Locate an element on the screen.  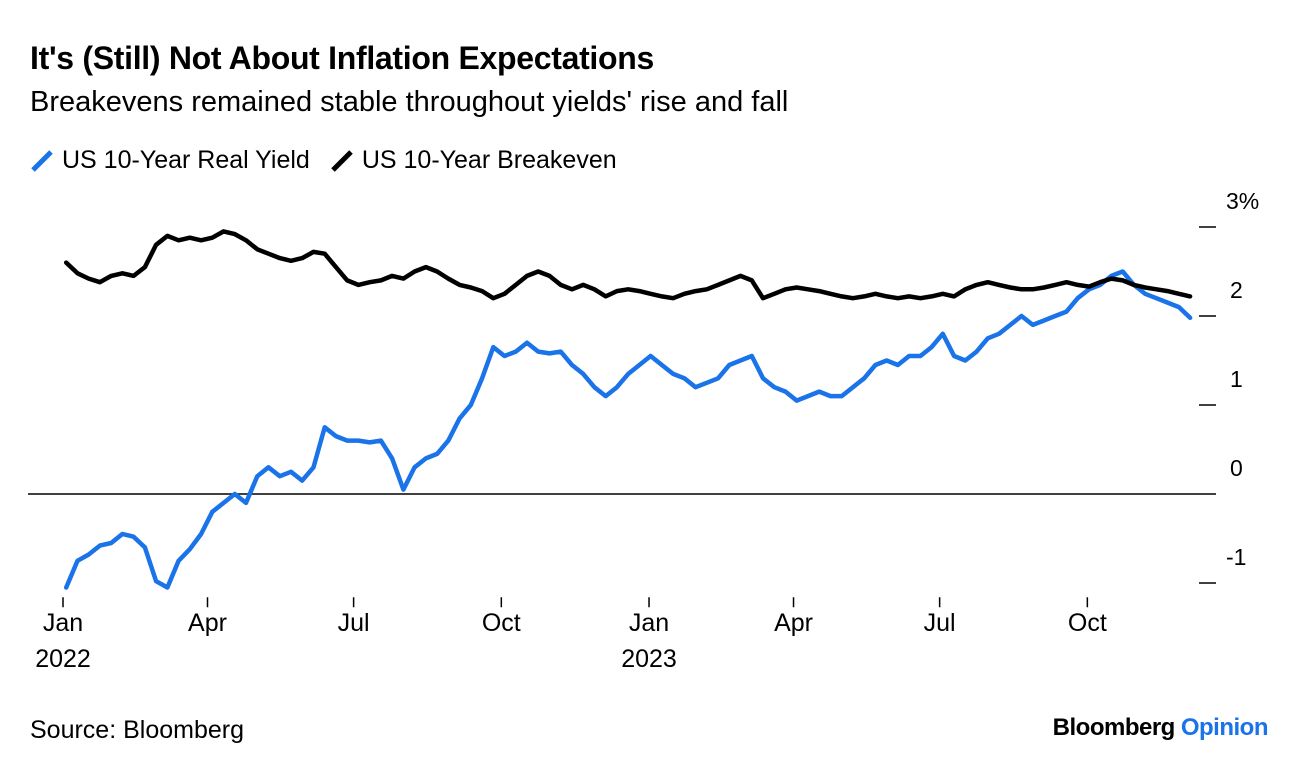
series-line-breakeven is located at coordinates (628, 265).